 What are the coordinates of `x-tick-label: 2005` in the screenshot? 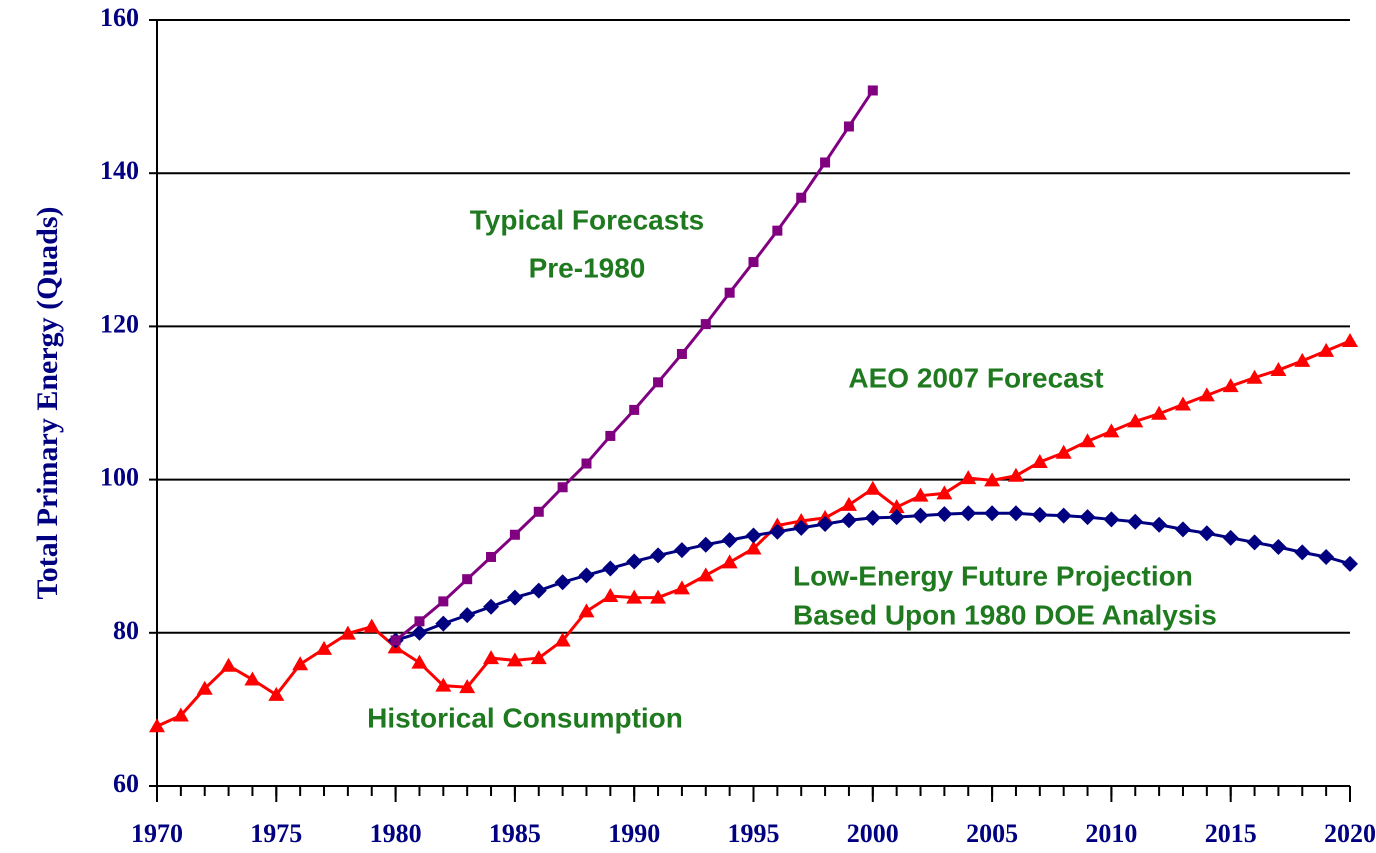 It's located at (992, 833).